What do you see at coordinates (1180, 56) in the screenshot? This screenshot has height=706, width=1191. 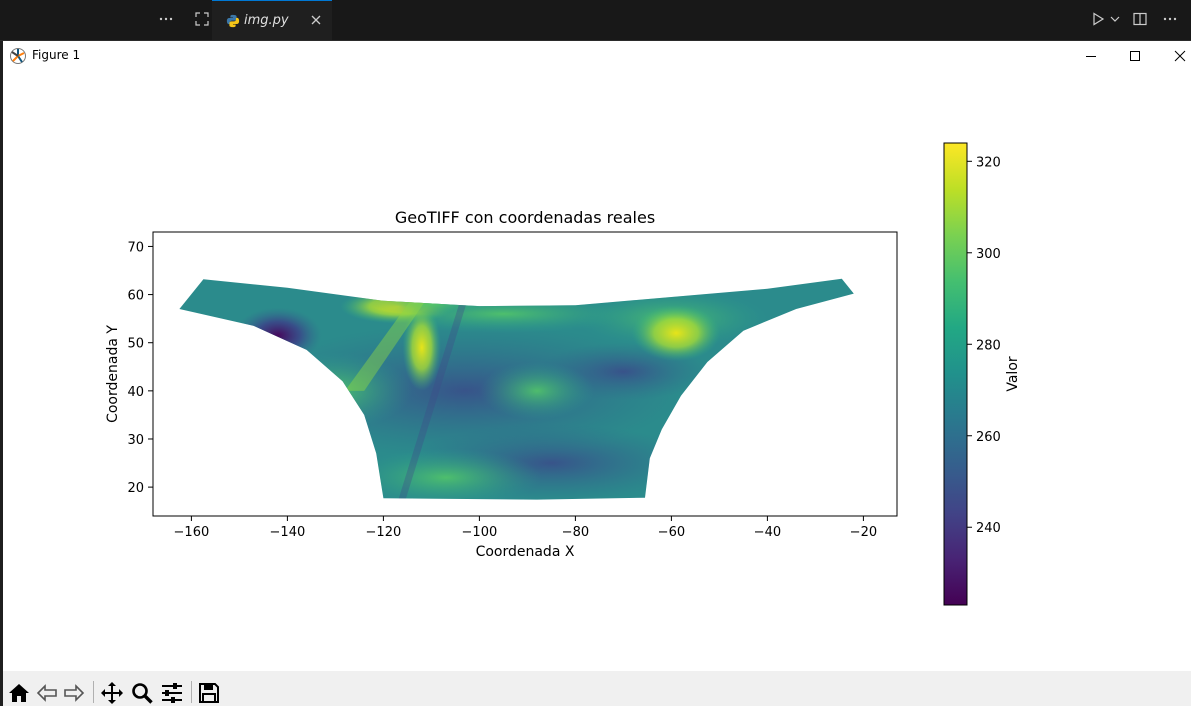 I see `close-icon` at bounding box center [1180, 56].